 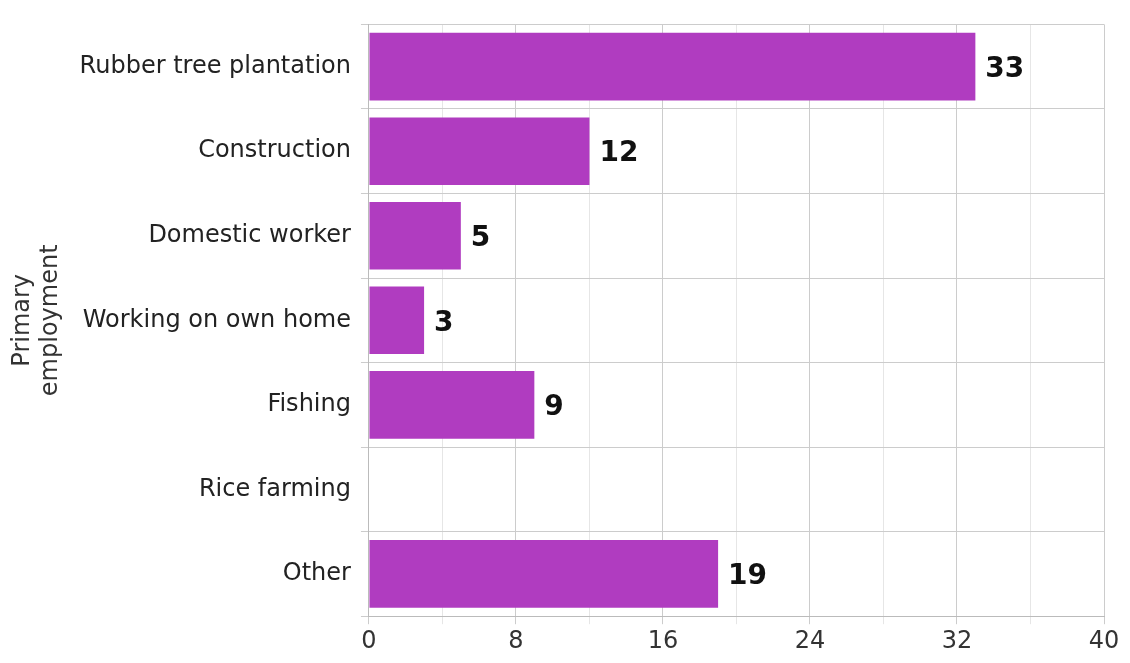 I want to click on y-tick-label: Rice farming, so click(x=274, y=487).